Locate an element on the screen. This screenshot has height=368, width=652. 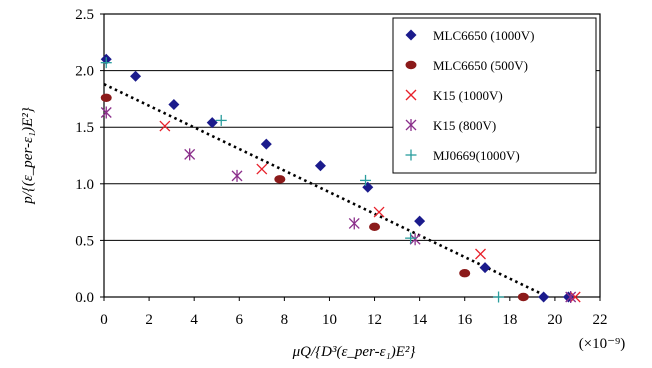
legend-label-3: K15 (800V) is located at coordinates (464, 125).